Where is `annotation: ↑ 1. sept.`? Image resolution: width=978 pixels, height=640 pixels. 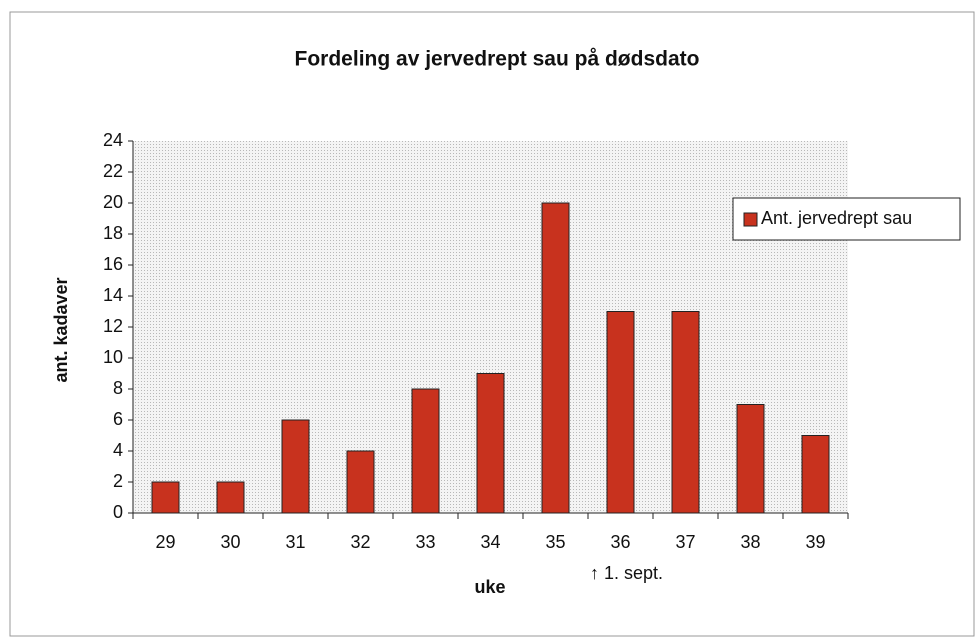
annotation: ↑ 1. sept. is located at coordinates (626, 573).